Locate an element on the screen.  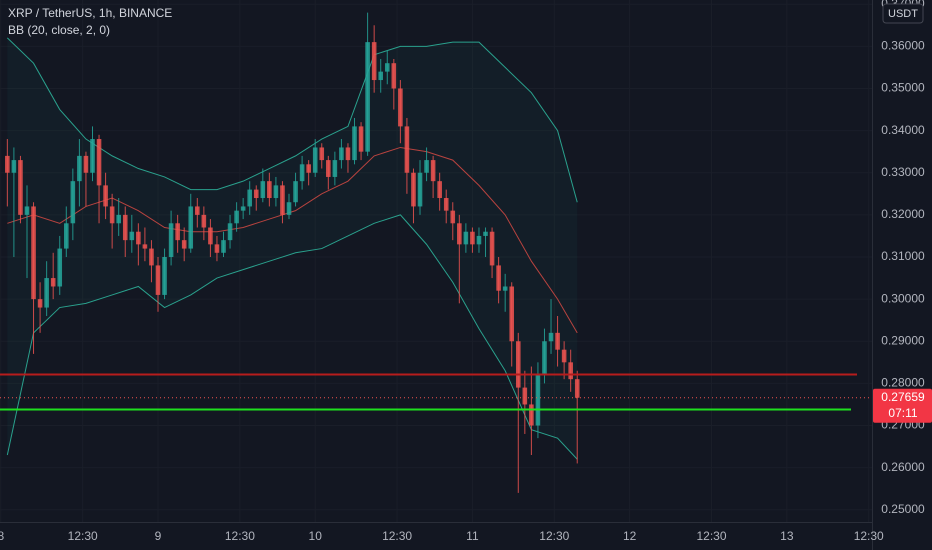
last-price-label: 0.27659 is located at coordinates (903, 397).